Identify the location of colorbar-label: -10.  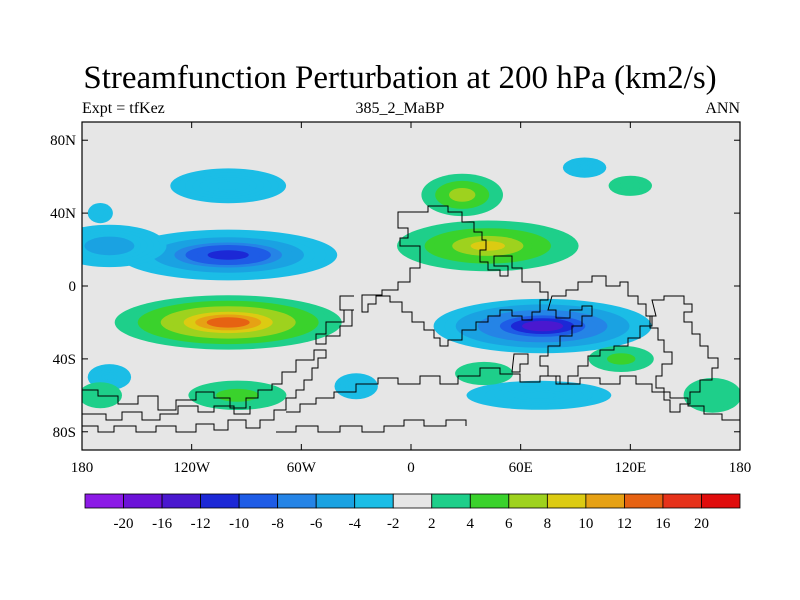
(239, 524).